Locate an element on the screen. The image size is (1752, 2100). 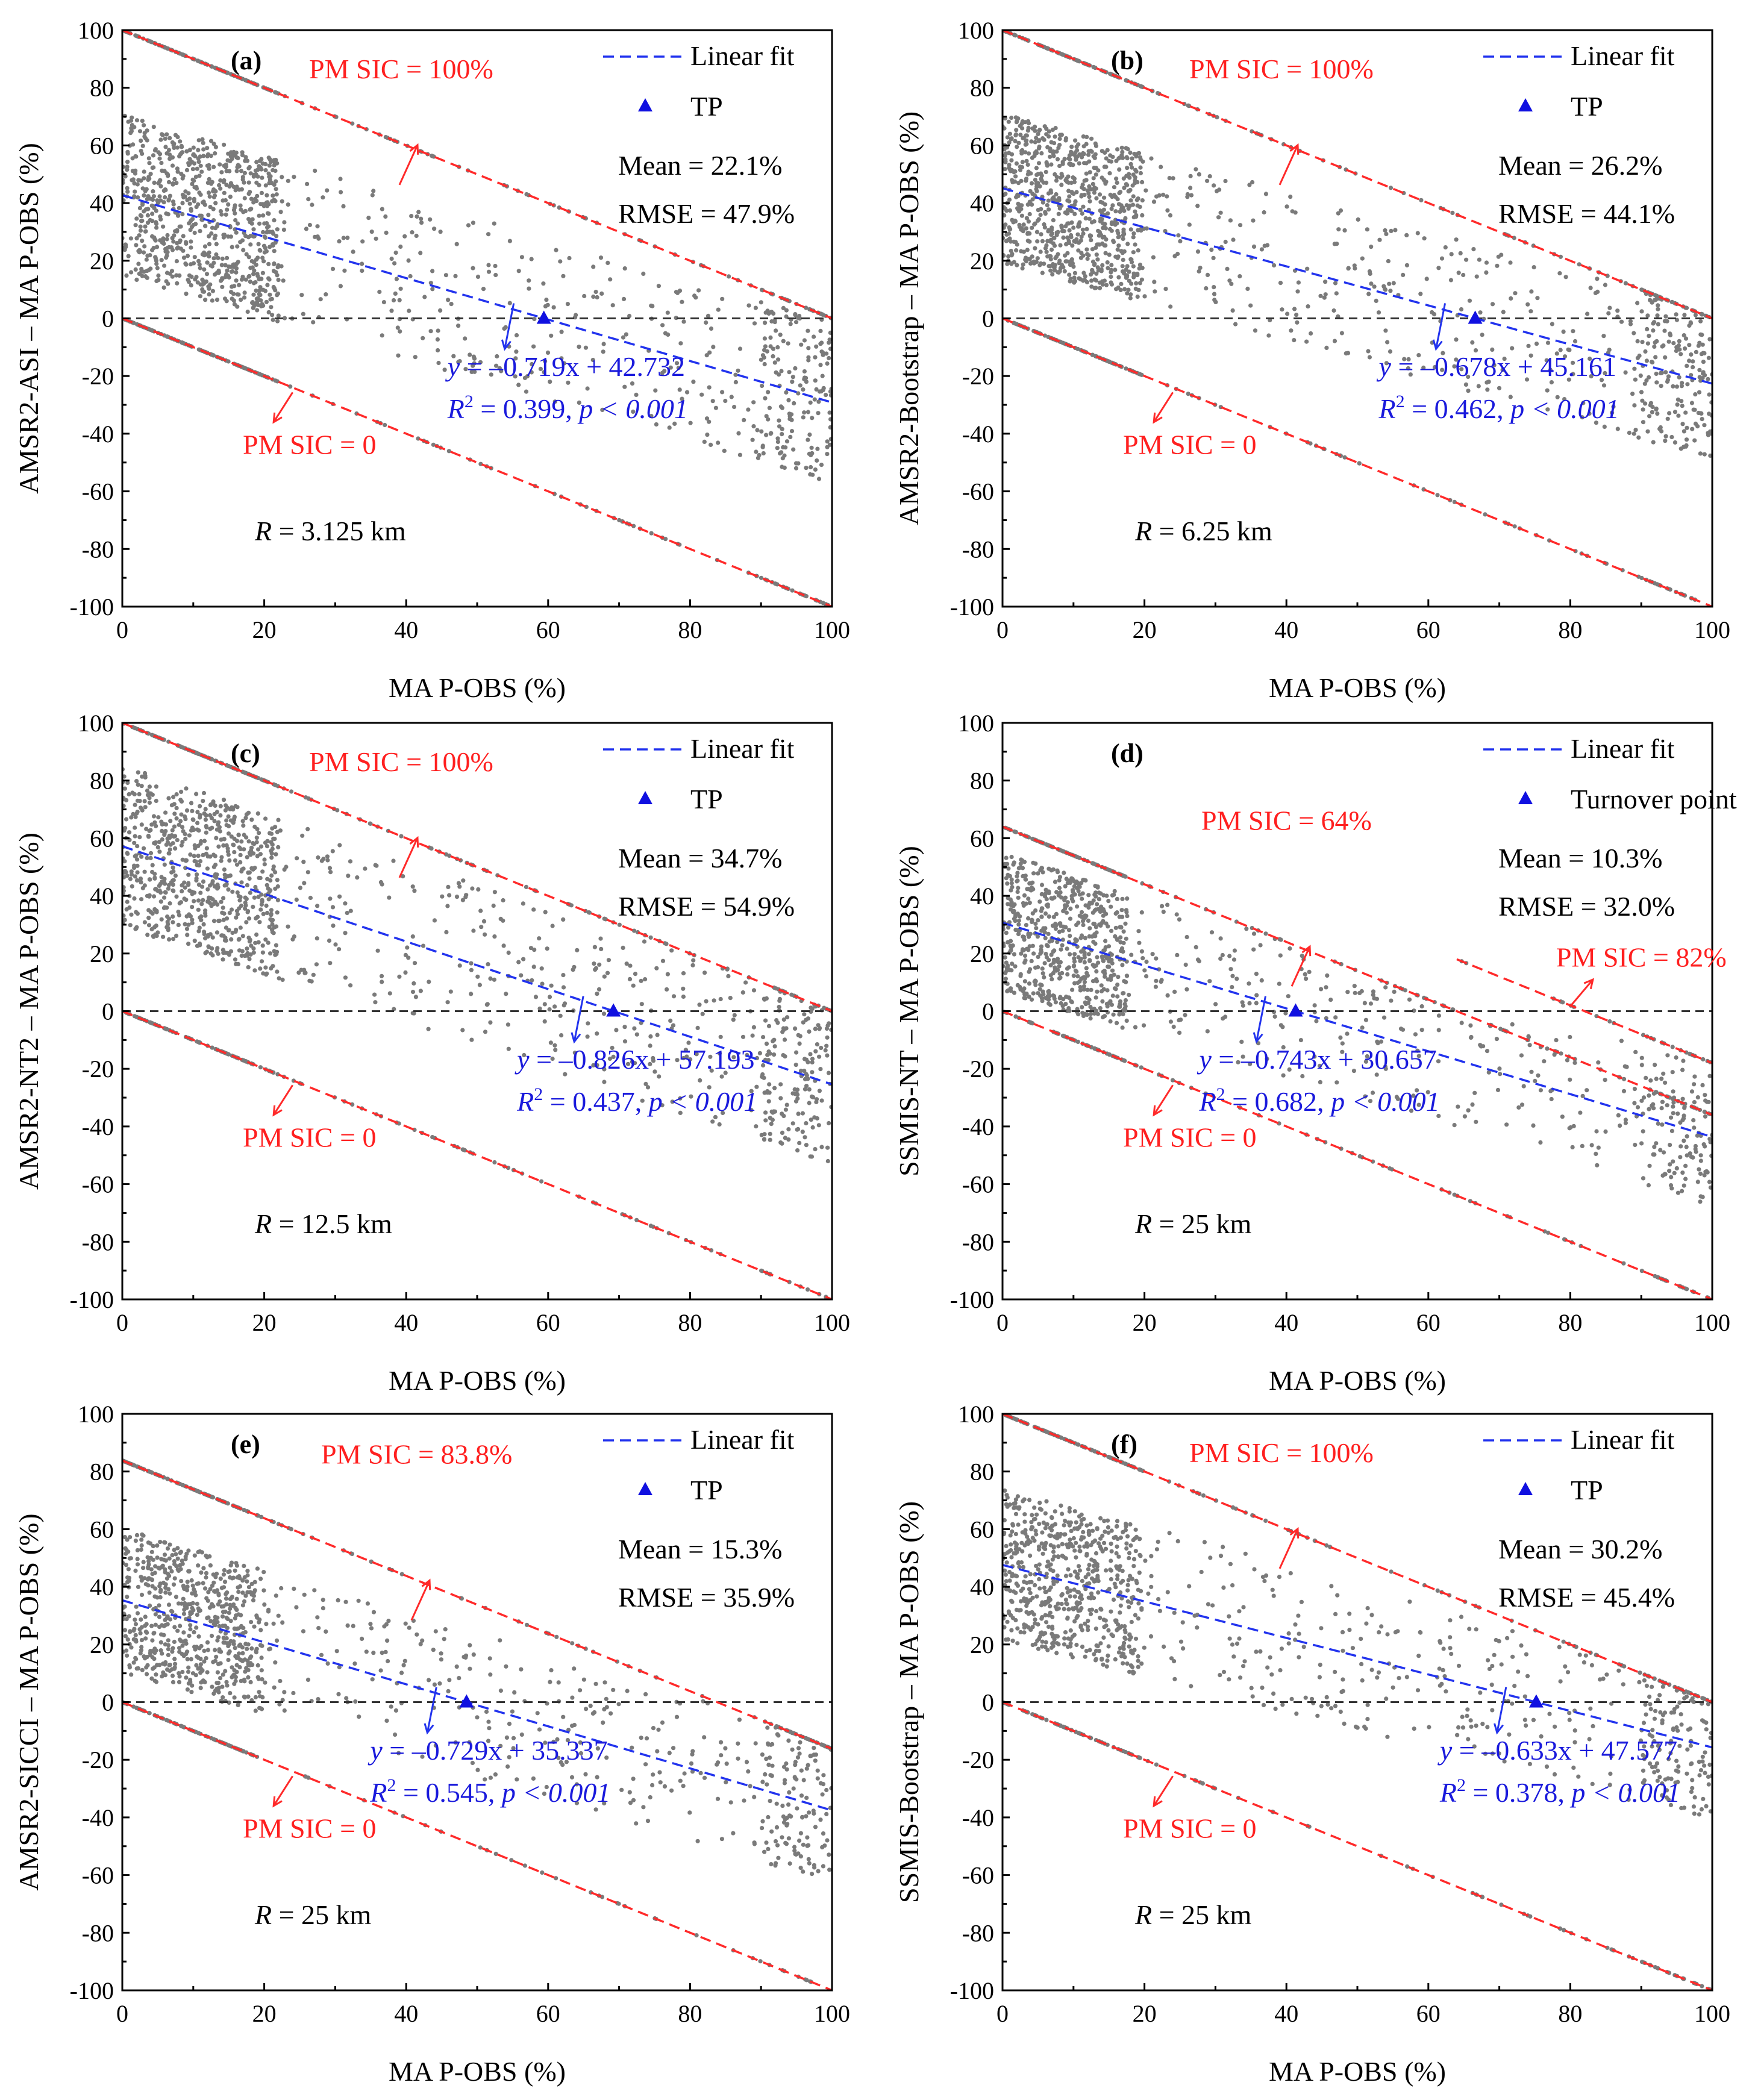
x-axis-title: MA P-OBS (%) is located at coordinates (477, 1381).